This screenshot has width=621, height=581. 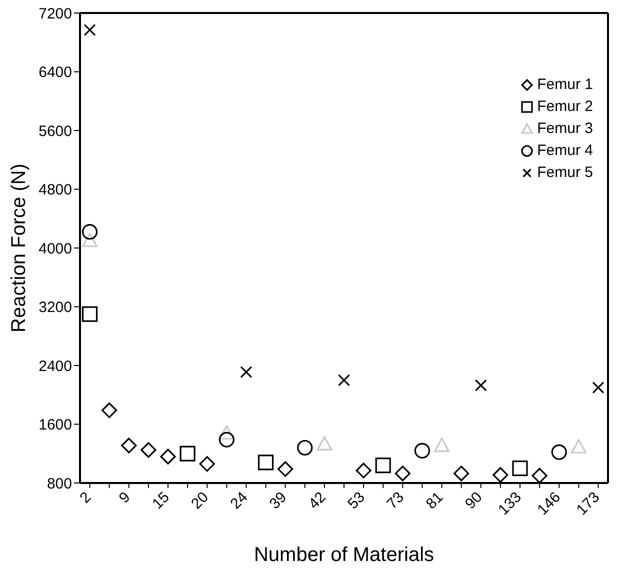 I want to click on x-tick-label: 133, so click(x=510, y=503).